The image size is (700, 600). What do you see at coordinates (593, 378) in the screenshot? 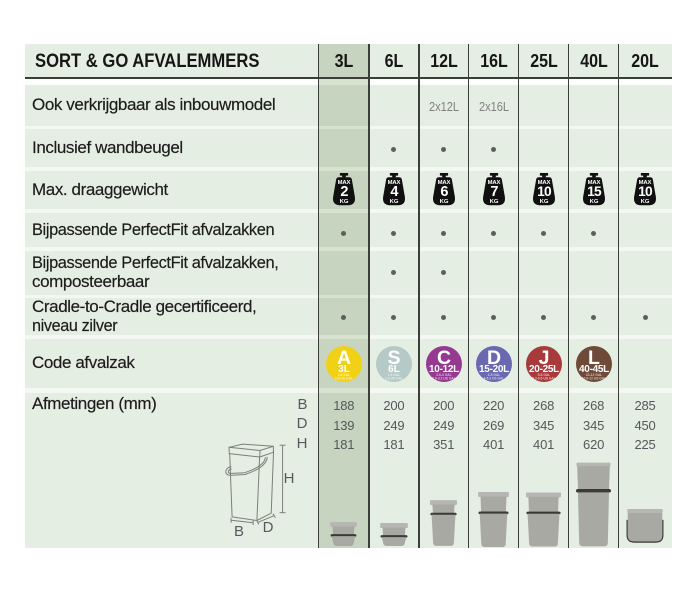
I see `svg-text: 10.6-12 US GAL` at bounding box center [593, 378].